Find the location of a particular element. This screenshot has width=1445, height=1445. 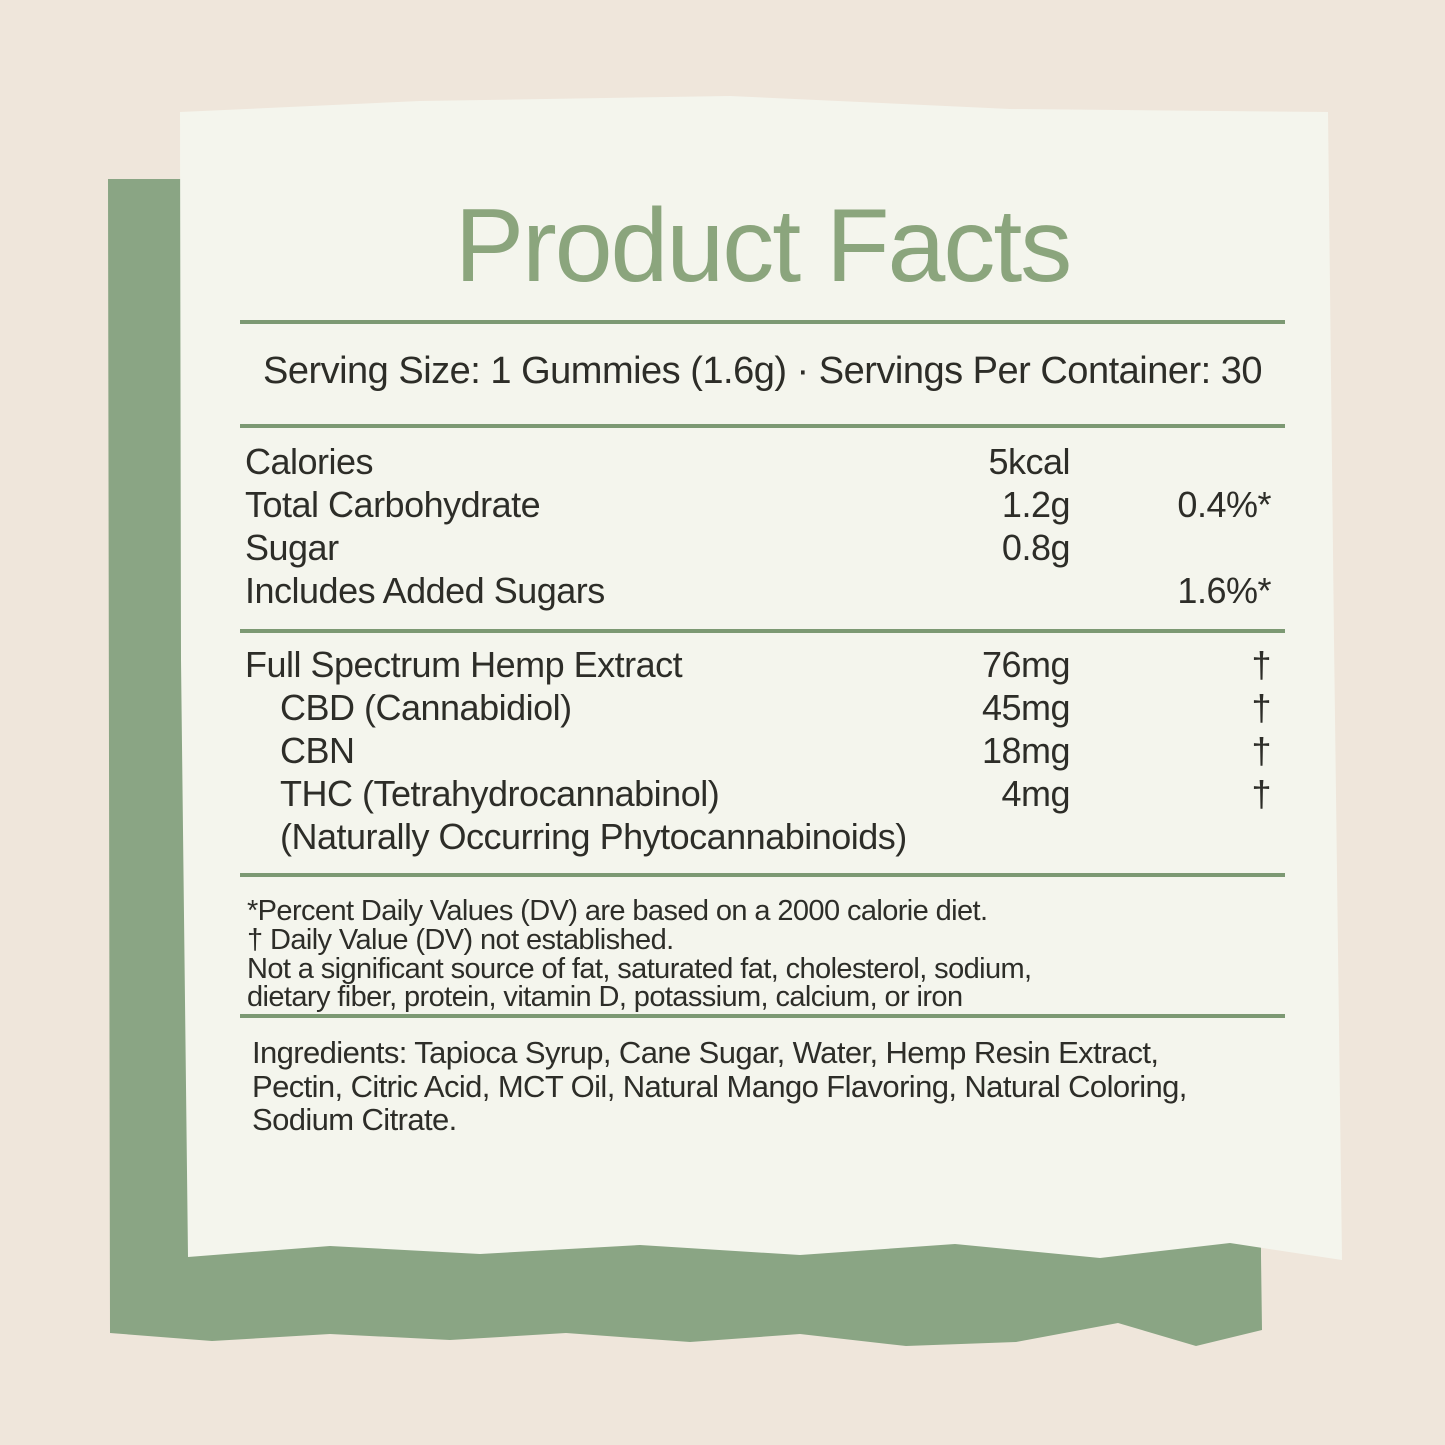

row-amount: 0.8g is located at coordinates (1036, 547).